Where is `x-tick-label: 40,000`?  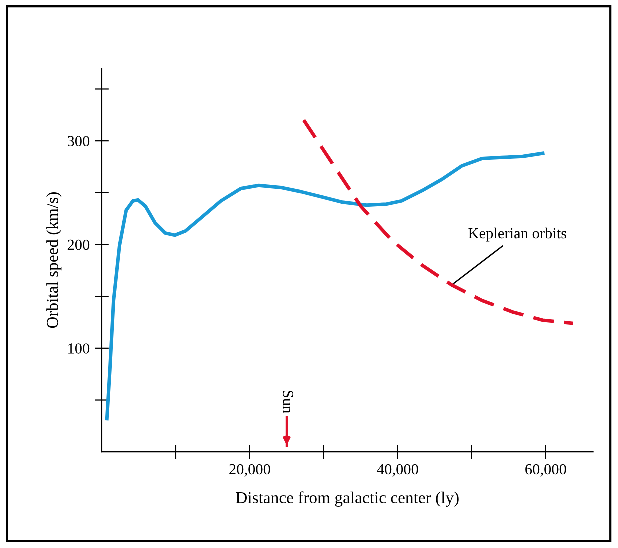
x-tick-label: 40,000 is located at coordinates (397, 470).